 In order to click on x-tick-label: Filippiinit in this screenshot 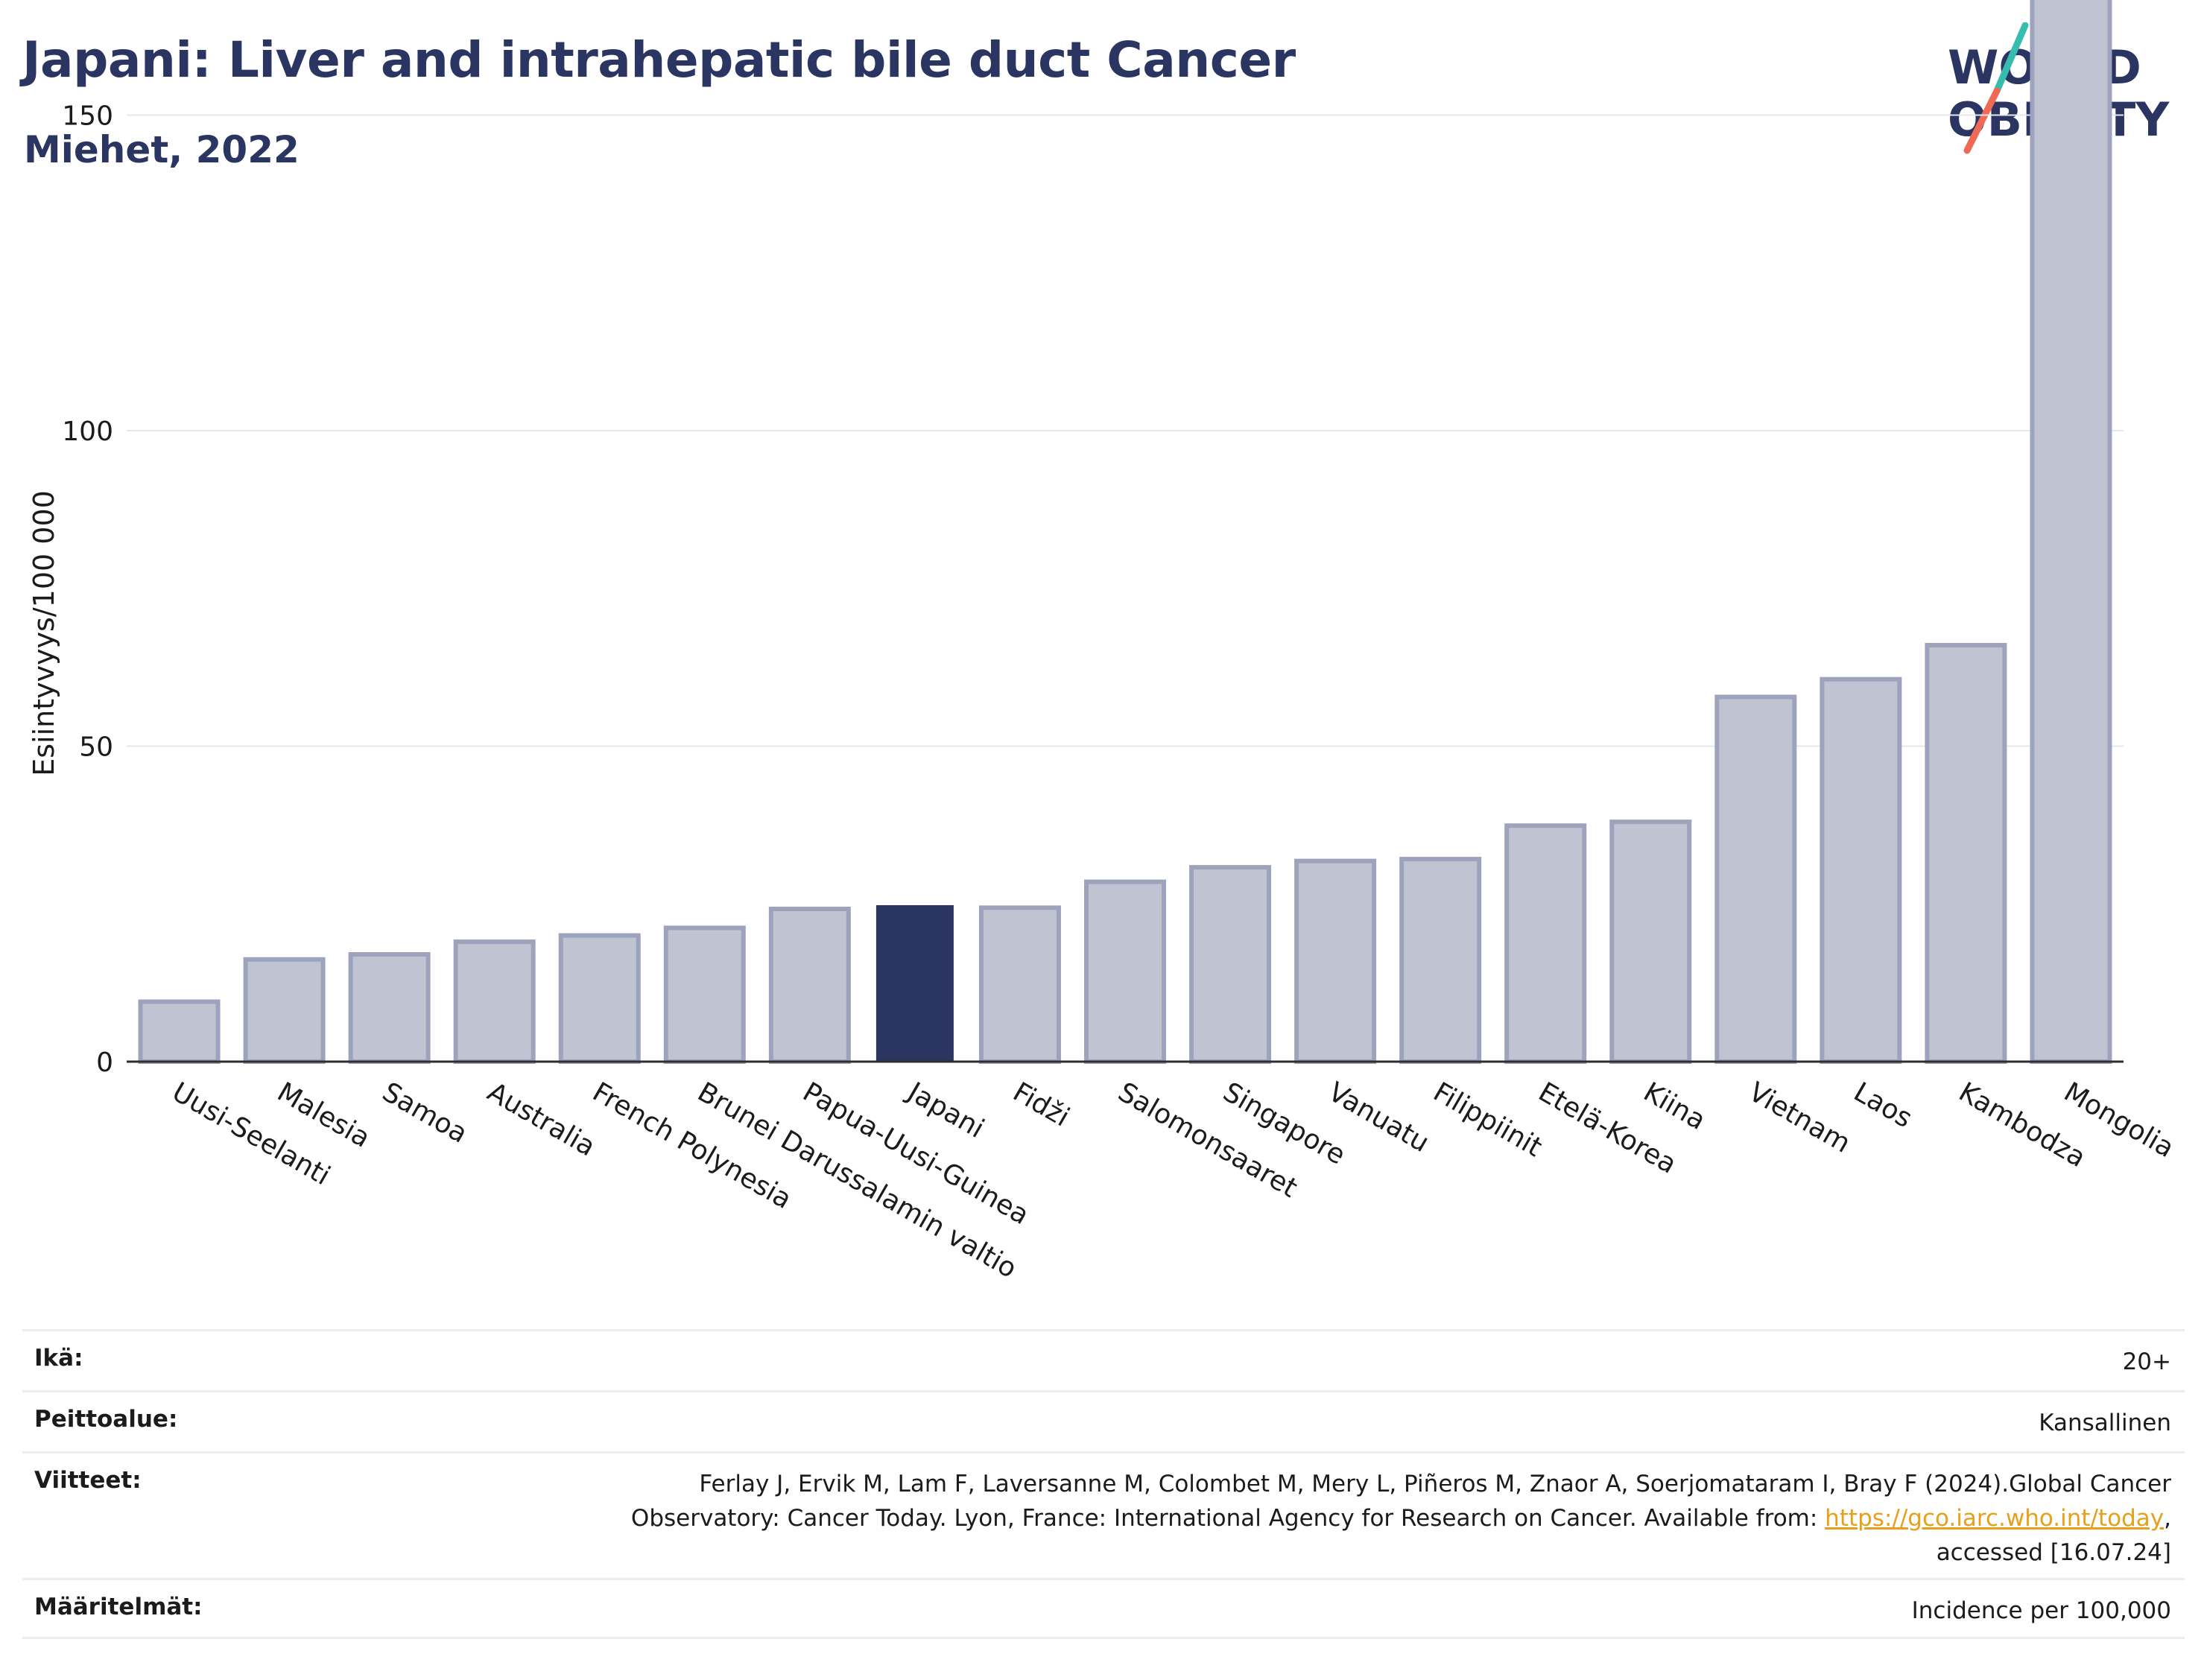, I will do `click(1488, 1120)`.